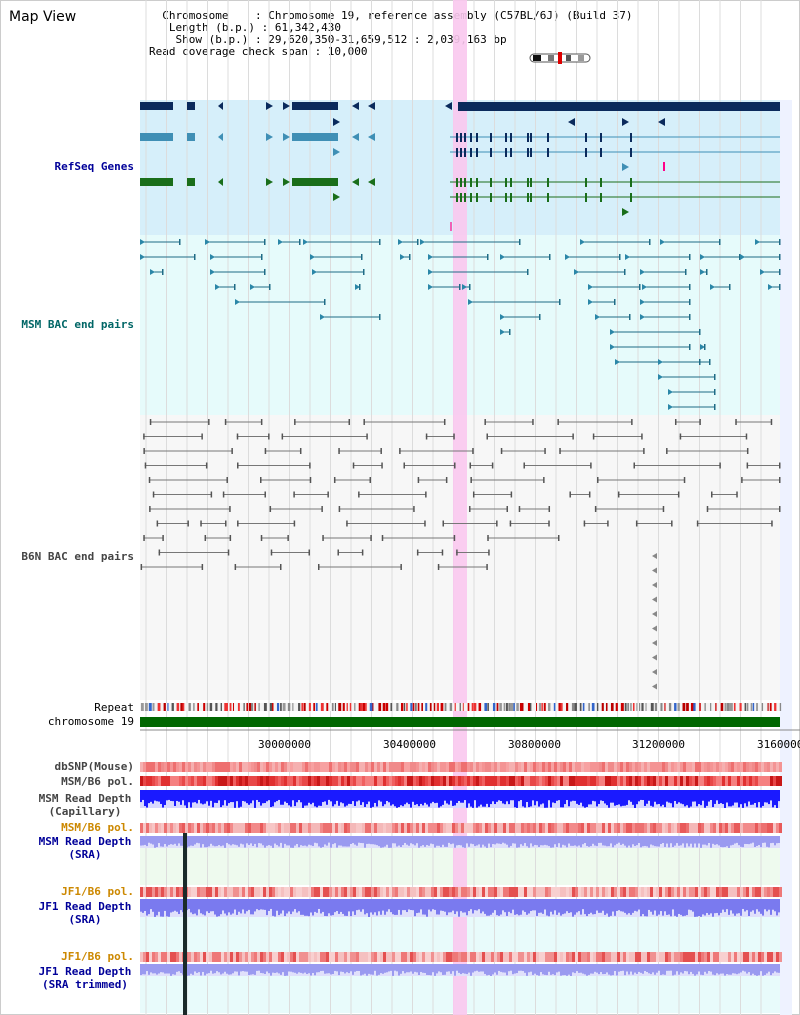  I want to click on refseq-exon-ticks, so click(544, 167).